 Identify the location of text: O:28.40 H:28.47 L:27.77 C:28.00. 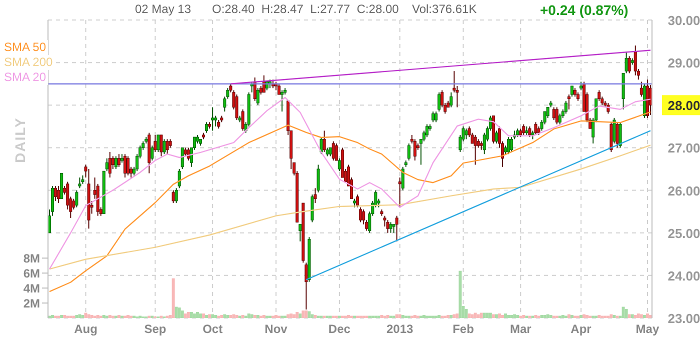
(305, 9).